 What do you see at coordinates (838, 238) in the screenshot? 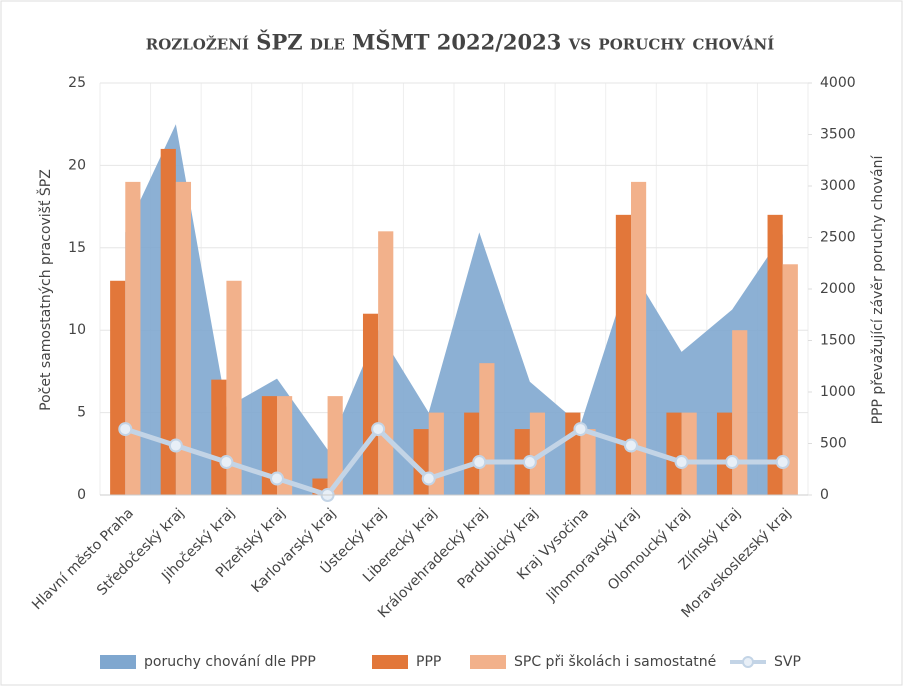
I see `y2-tick-label: 2500` at bounding box center [838, 238].